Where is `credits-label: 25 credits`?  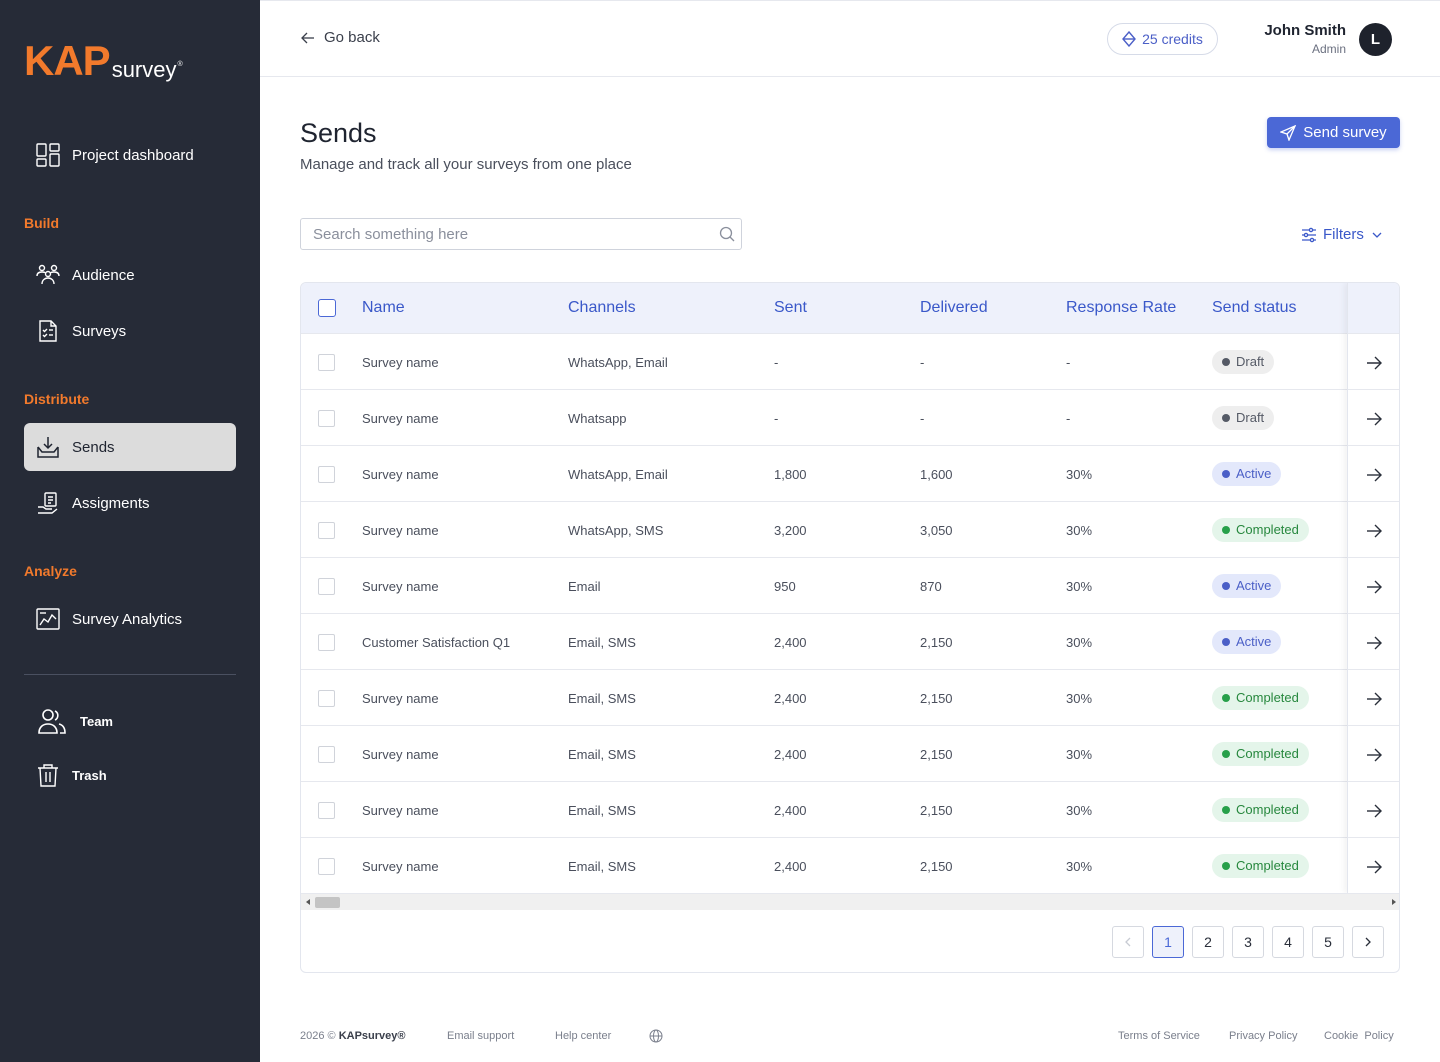 credits-label: 25 credits is located at coordinates (1172, 39).